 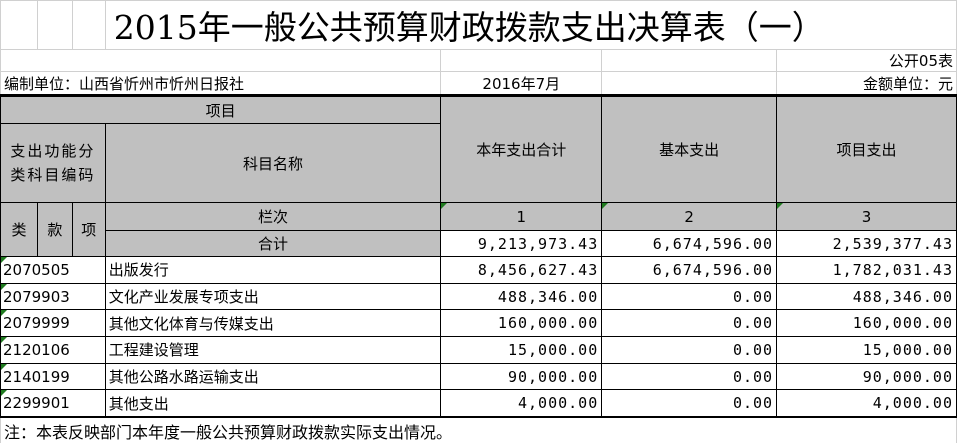 I want to click on column-no-2: 2, so click(x=689, y=216).